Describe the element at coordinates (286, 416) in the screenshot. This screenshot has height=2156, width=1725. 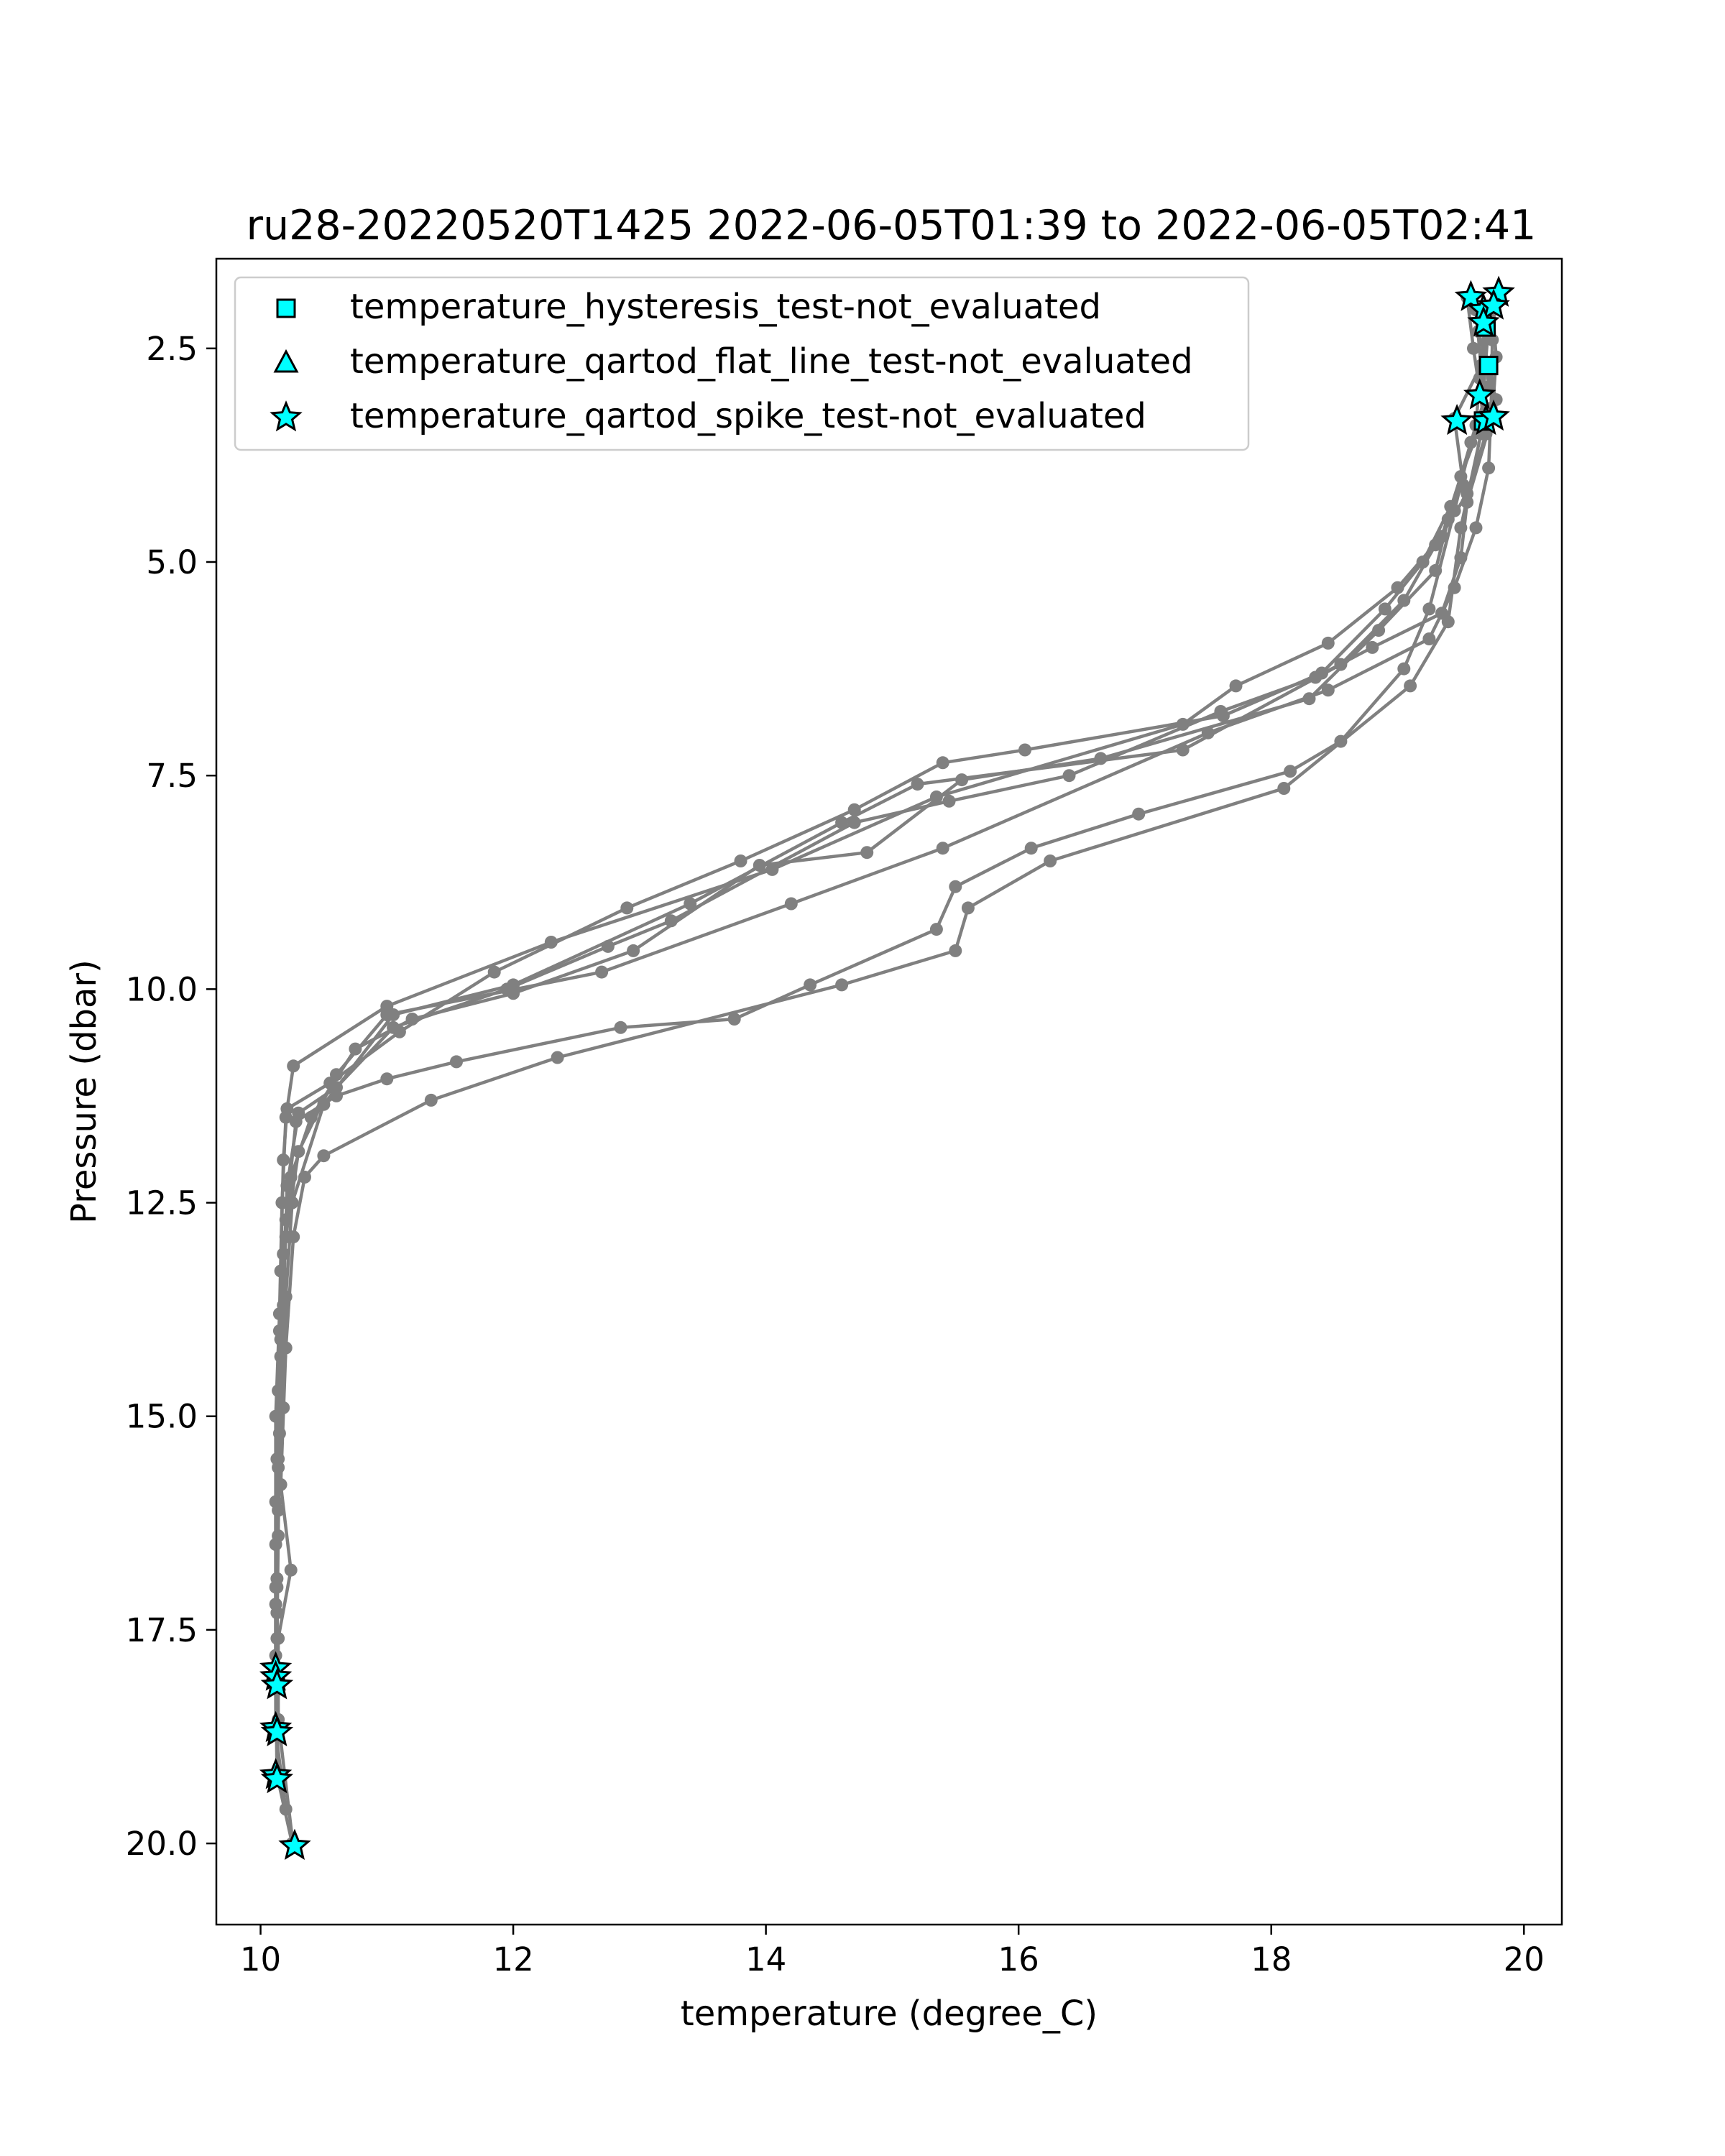
I see `legend-star-marker-icon` at that location.